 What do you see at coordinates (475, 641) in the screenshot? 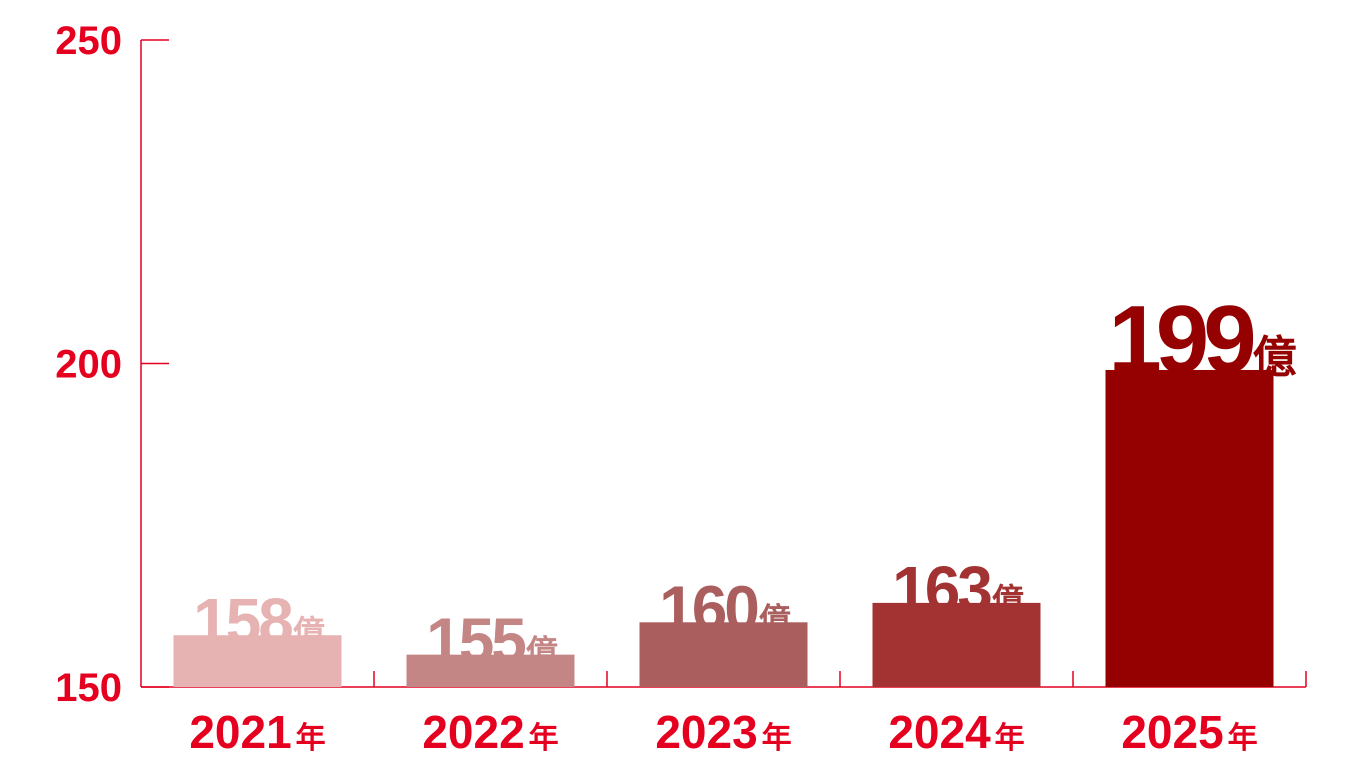
I see `data-label-value: 155` at bounding box center [475, 641].